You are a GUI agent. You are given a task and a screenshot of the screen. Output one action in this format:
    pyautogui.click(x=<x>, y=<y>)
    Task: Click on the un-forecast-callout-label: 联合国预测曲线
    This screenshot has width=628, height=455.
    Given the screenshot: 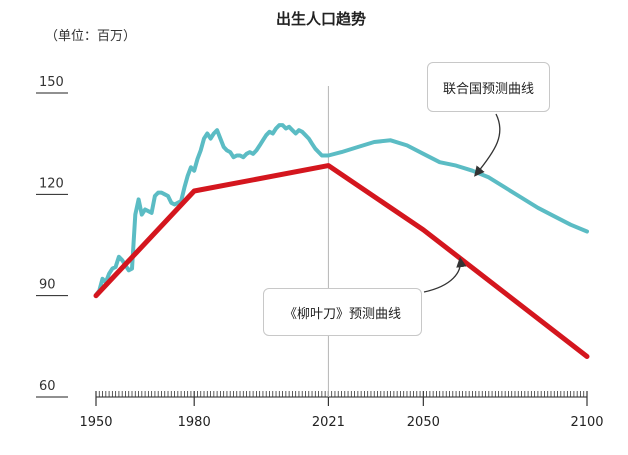 What is the action you would take?
    pyautogui.click(x=488, y=89)
    